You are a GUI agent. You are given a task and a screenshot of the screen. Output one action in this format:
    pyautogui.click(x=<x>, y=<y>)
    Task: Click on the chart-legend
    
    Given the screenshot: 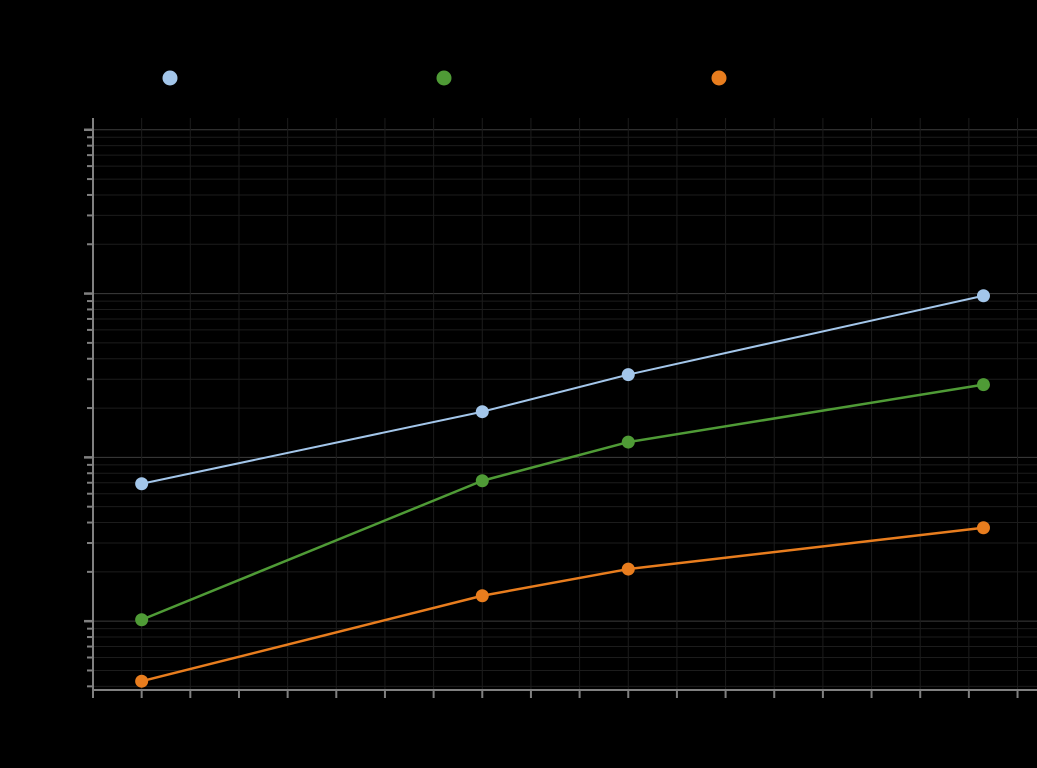 What is the action you would take?
    pyautogui.click(x=444, y=78)
    